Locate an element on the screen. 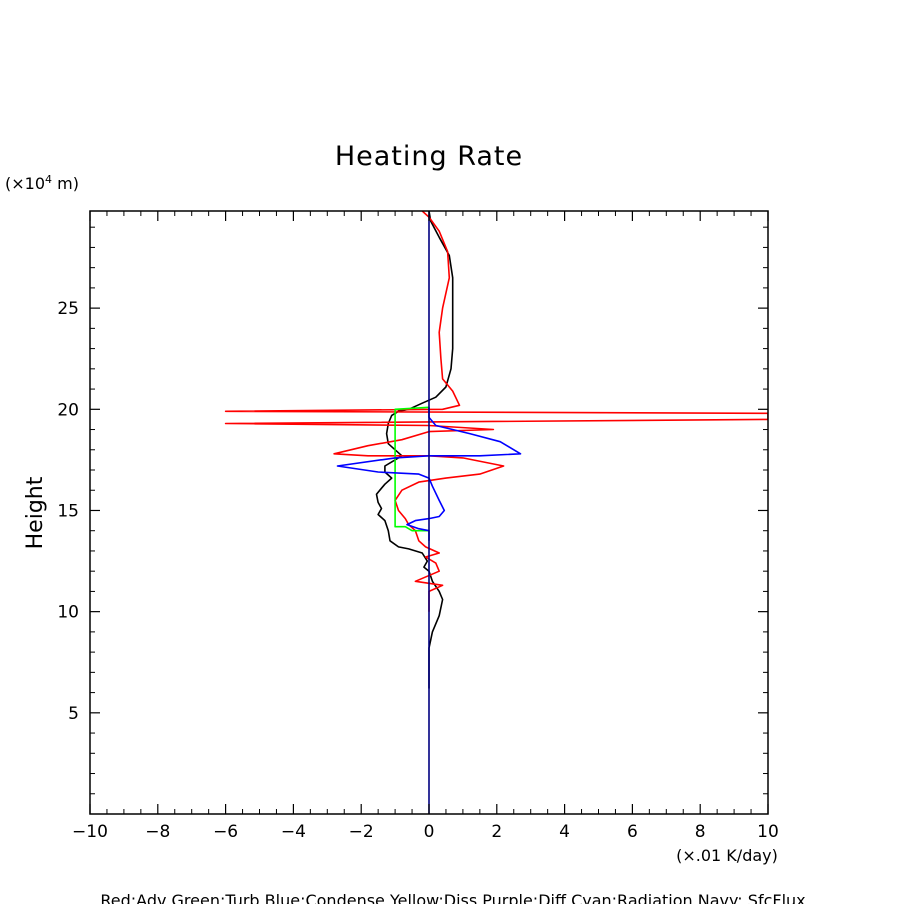  y-axis-label: Height is located at coordinates (35, 512).